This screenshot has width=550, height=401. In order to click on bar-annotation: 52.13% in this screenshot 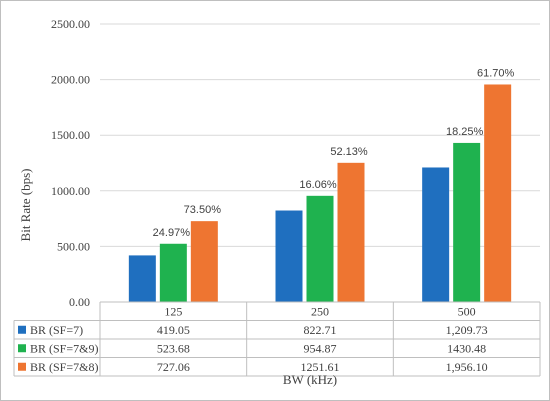, I will do `click(349, 152)`.